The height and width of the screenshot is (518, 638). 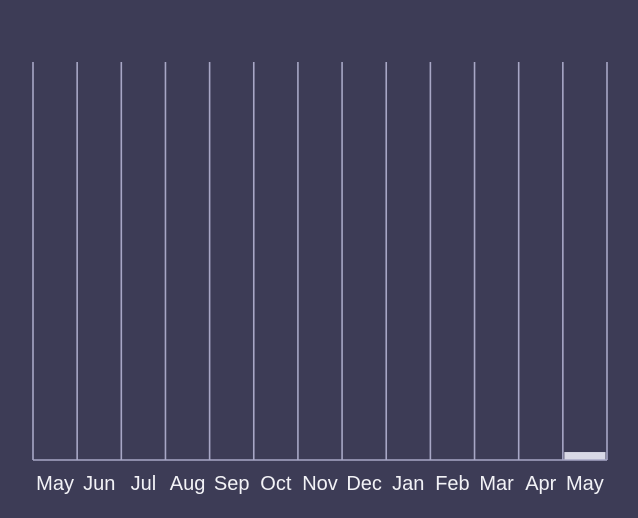 I want to click on x-tick-label: Nov, so click(x=320, y=484).